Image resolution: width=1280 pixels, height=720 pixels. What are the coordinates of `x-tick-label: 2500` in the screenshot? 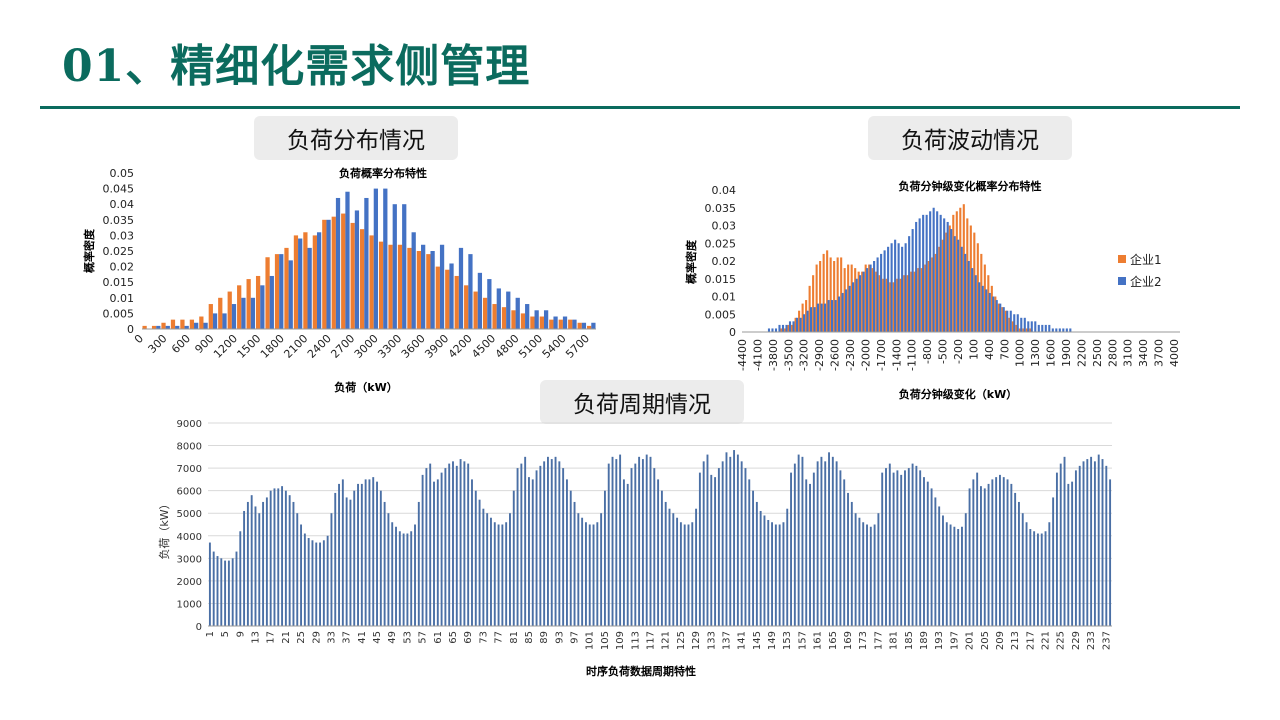 It's located at (1097, 353).